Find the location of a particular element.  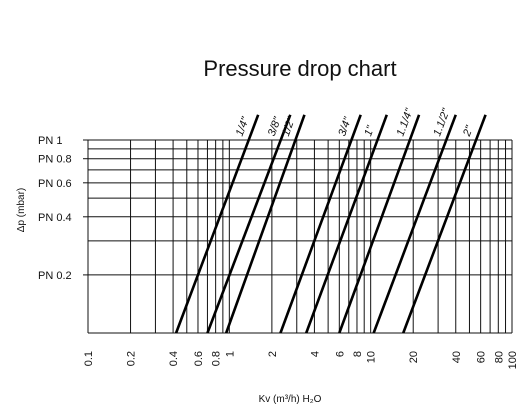

series-label: 2" is located at coordinates (469, 131).